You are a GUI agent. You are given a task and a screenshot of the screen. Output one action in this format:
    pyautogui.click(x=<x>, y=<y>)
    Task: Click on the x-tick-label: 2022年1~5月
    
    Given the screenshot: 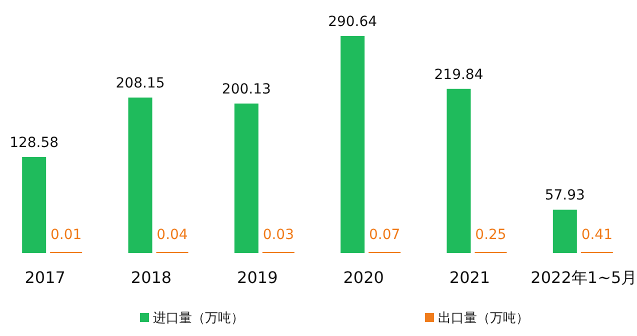 What is the action you would take?
    pyautogui.click(x=583, y=277)
    